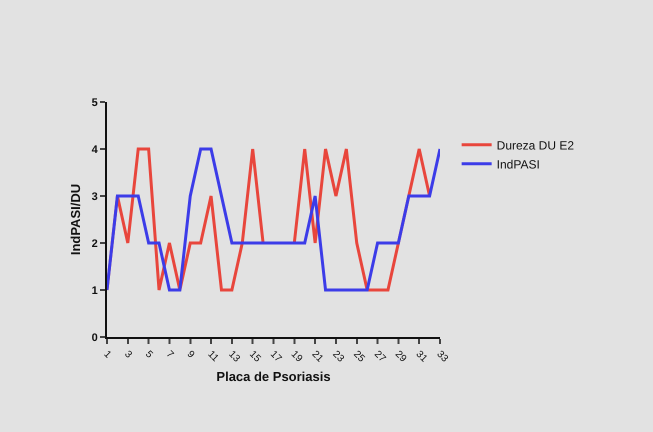 The width and height of the screenshot is (653, 432). Describe the element at coordinates (95, 196) in the screenshot. I see `y-tick-label: 3` at that location.